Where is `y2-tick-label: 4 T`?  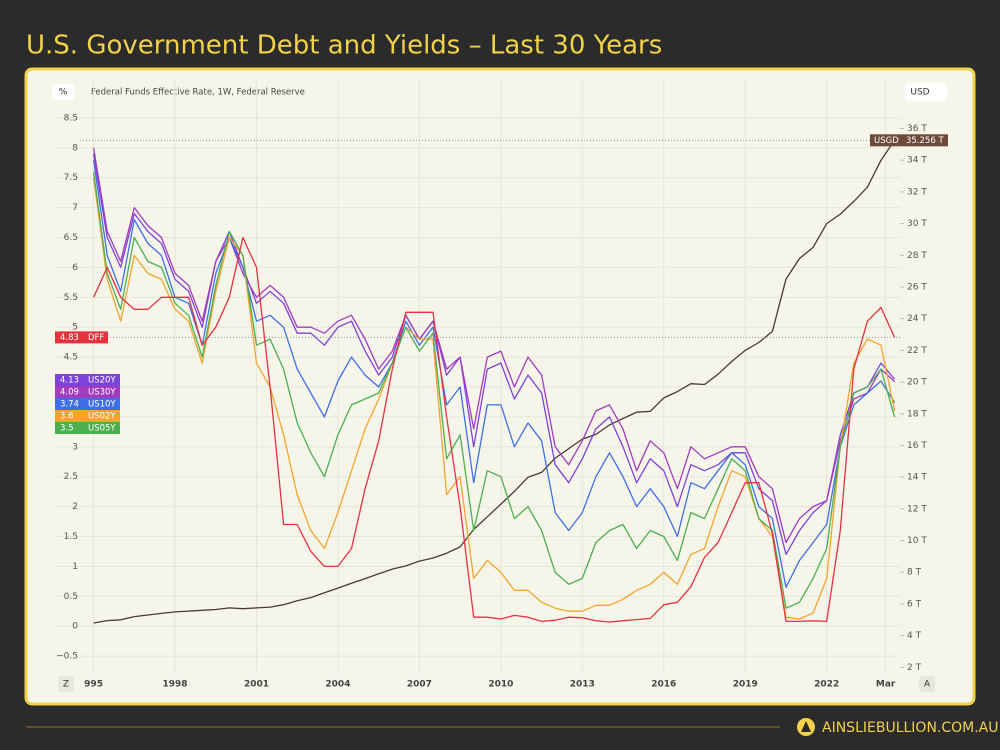
y2-tick-label: 4 T is located at coordinates (914, 636).